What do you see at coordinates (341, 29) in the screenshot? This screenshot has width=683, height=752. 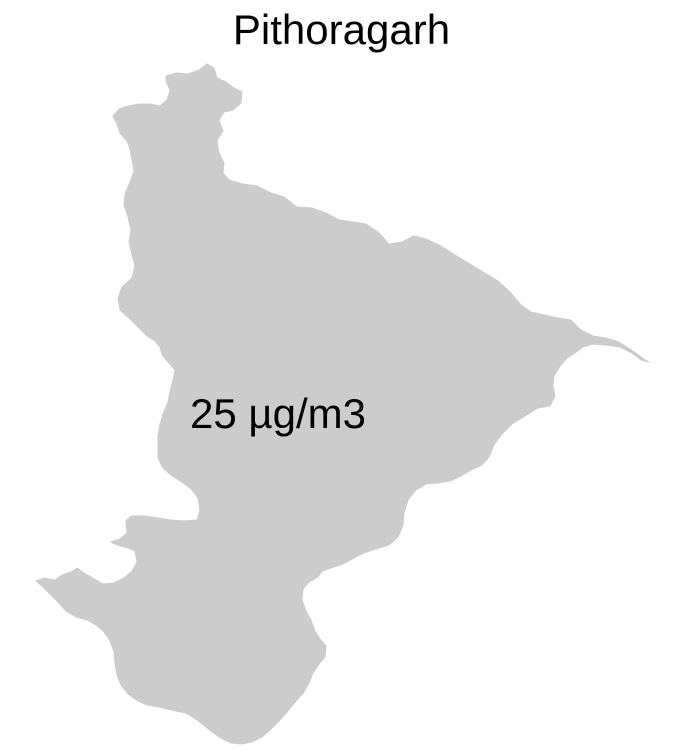 I see `map-title: Pithoragarh` at bounding box center [341, 29].